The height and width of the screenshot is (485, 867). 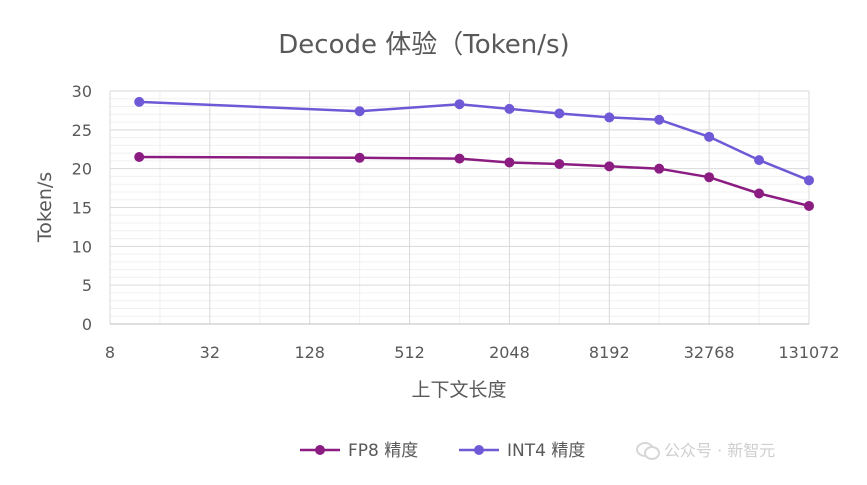 I want to click on y-tick-label: 5, so click(x=87, y=285).